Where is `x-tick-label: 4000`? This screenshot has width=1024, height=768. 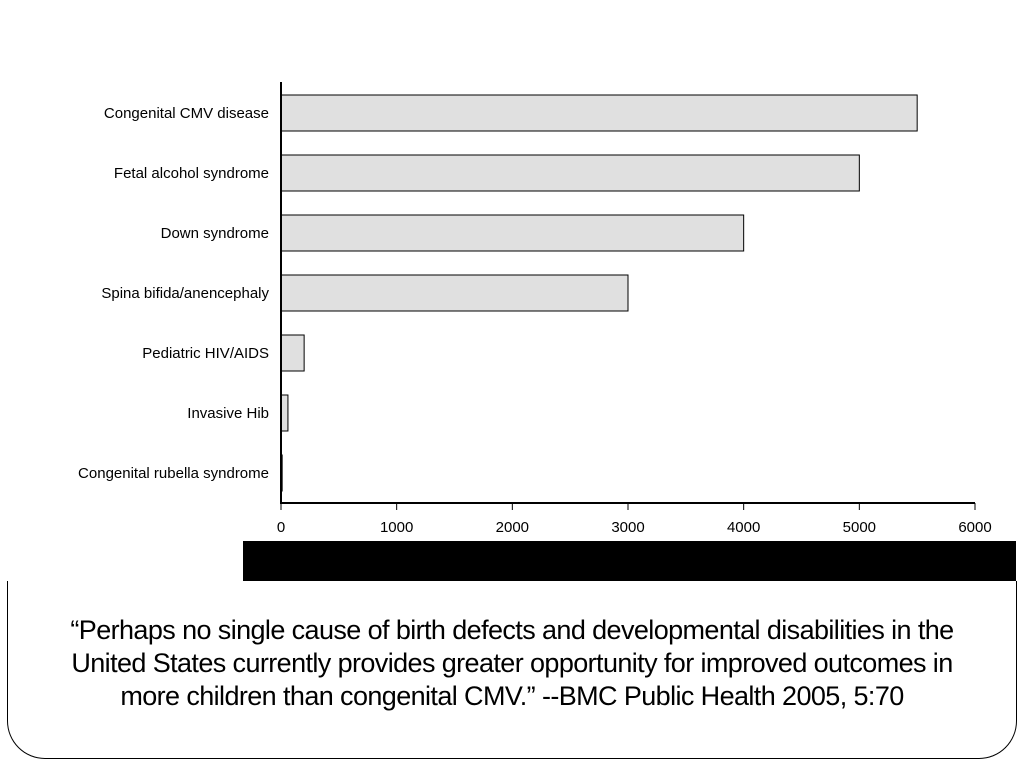
x-tick-label: 4000 is located at coordinates (743, 527).